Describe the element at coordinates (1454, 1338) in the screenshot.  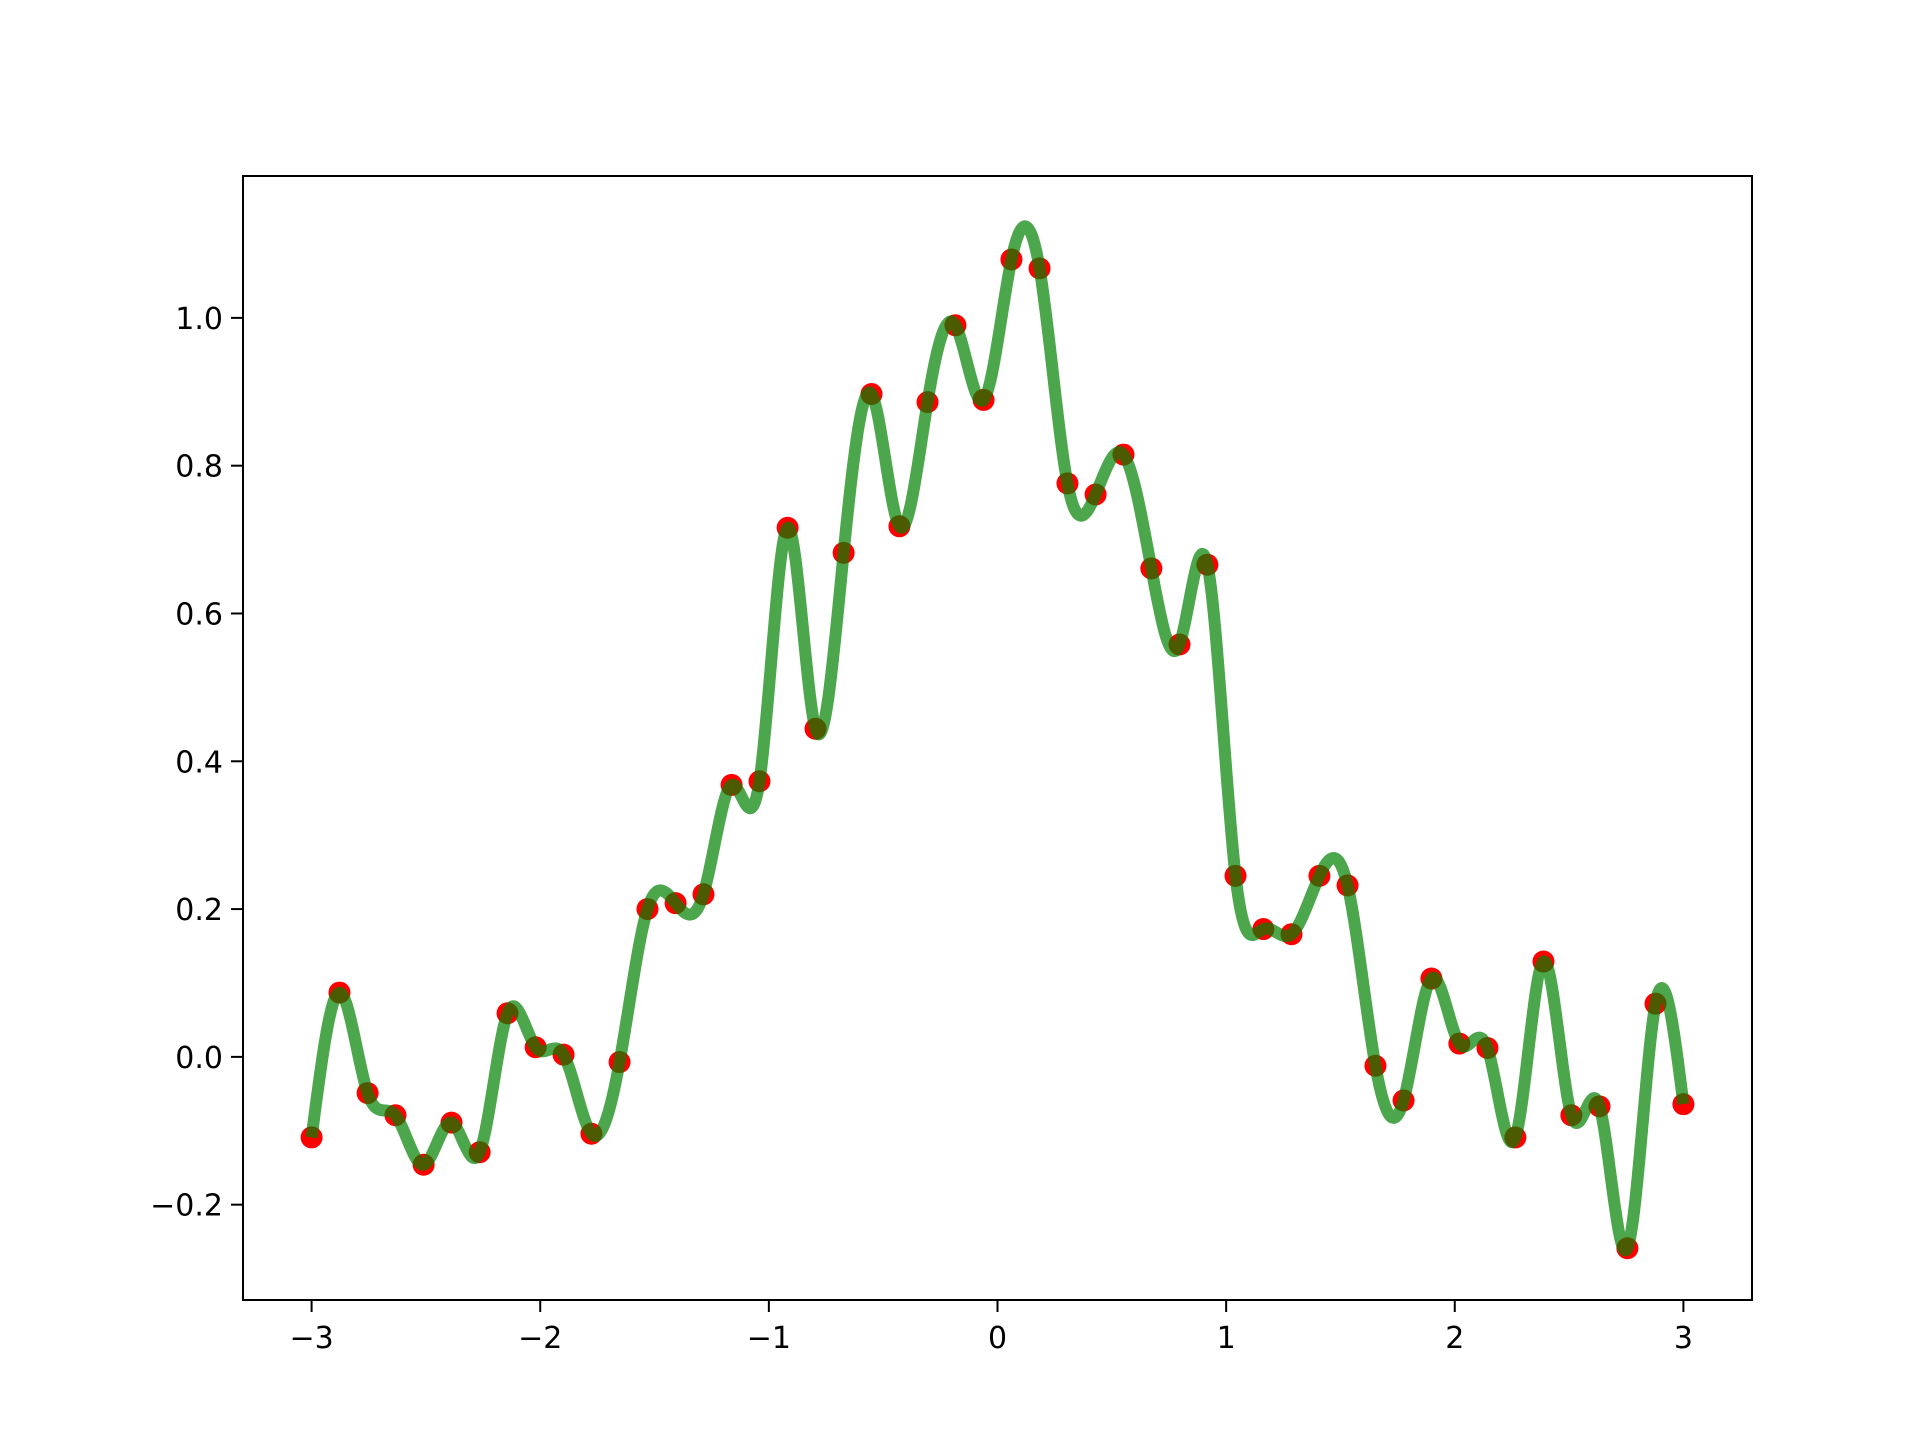
I see `x-tick-label: 2` at that location.